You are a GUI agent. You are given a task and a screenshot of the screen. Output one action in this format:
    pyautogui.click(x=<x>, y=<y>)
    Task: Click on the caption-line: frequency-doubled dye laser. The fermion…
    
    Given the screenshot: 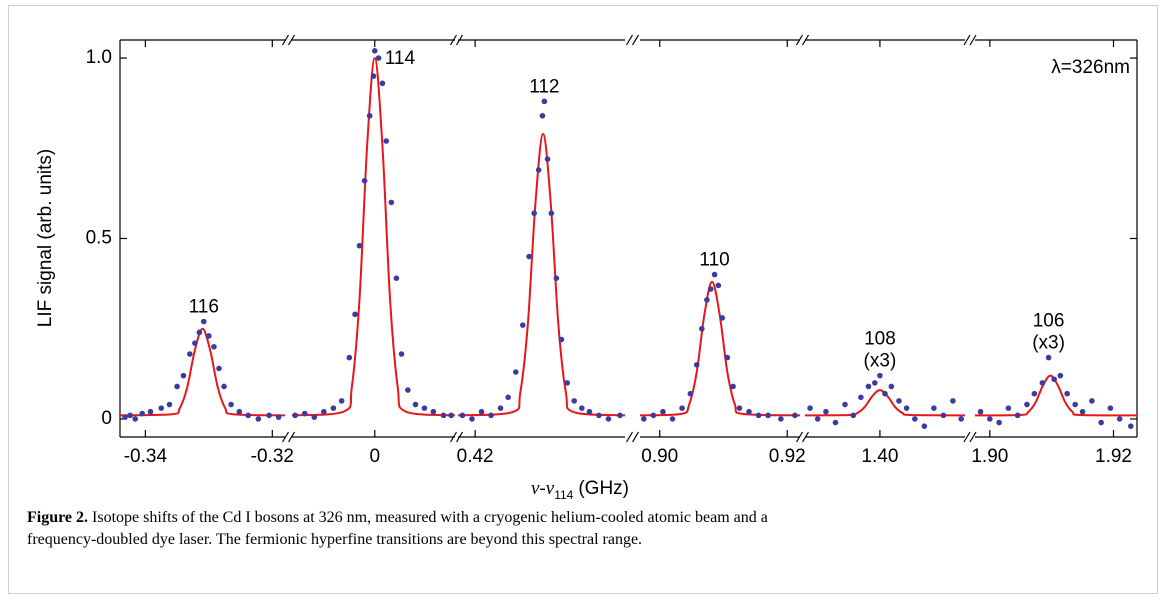 What is the action you would take?
    pyautogui.click(x=335, y=539)
    